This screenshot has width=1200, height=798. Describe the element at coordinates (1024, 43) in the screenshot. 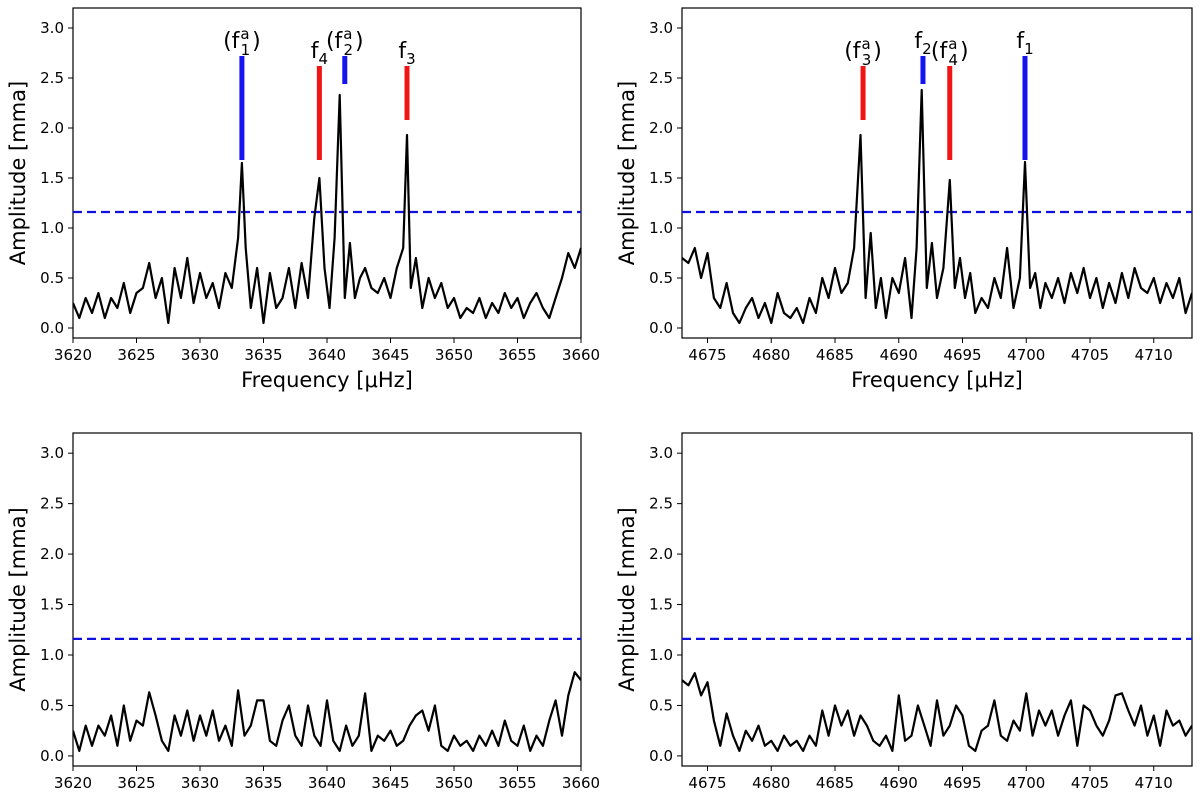

I see `peak-label-3: f1` at that location.